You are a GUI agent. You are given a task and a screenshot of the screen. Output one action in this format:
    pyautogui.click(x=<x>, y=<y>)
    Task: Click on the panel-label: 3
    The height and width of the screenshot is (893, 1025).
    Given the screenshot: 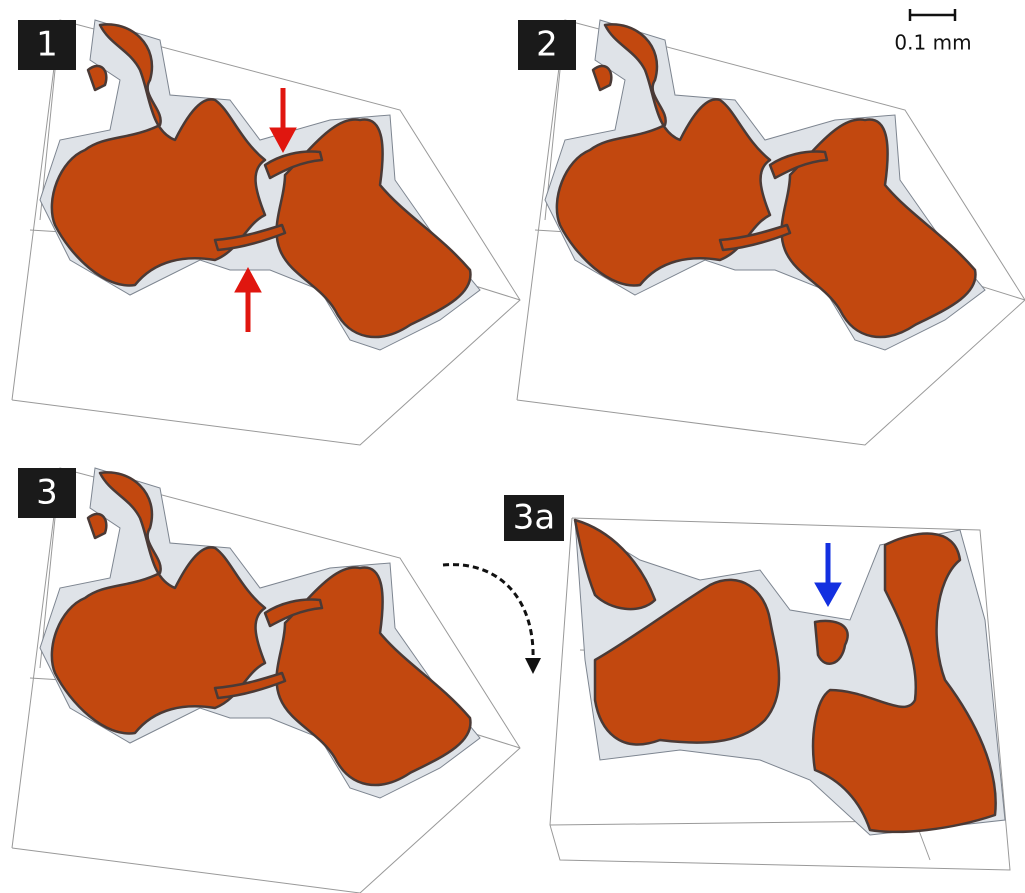 What is the action you would take?
    pyautogui.click(x=47, y=493)
    